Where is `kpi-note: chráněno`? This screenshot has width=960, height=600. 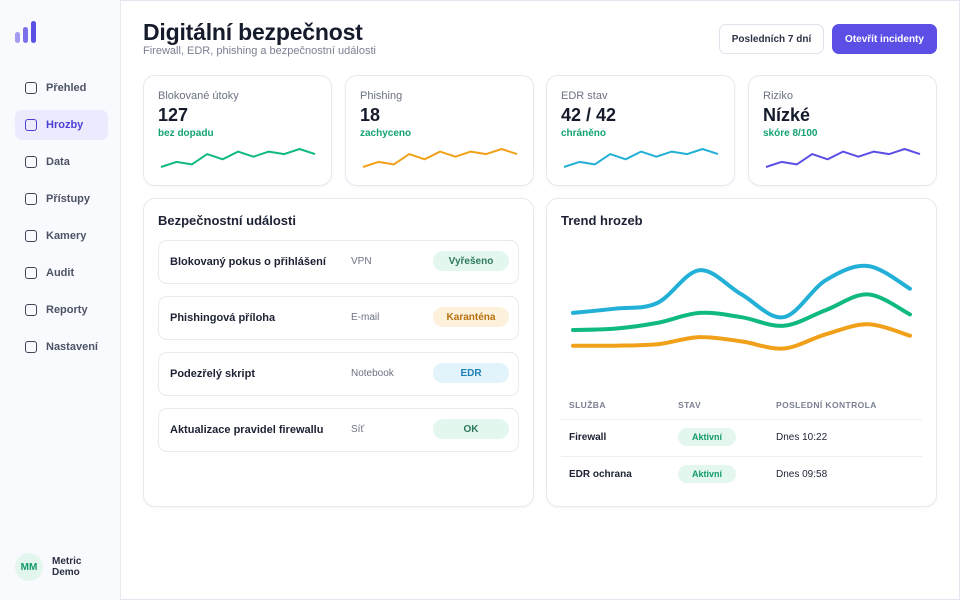
kpi-note: chráněno is located at coordinates (584, 133).